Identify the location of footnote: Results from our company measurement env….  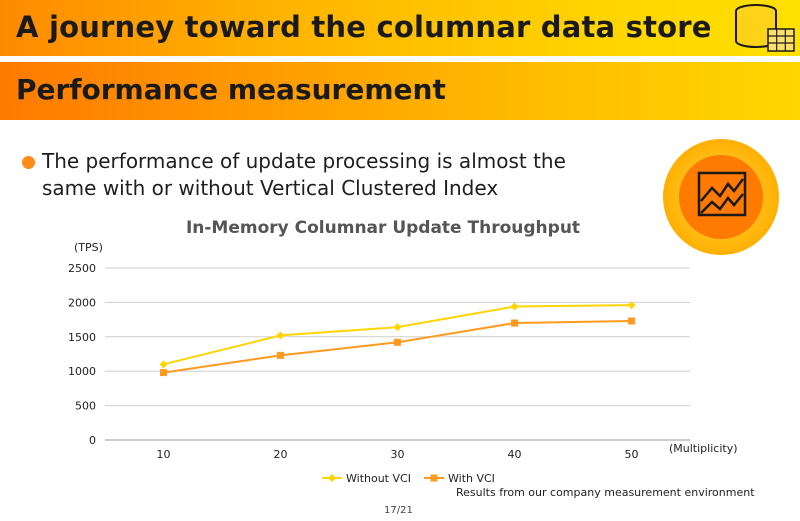
(605, 492).